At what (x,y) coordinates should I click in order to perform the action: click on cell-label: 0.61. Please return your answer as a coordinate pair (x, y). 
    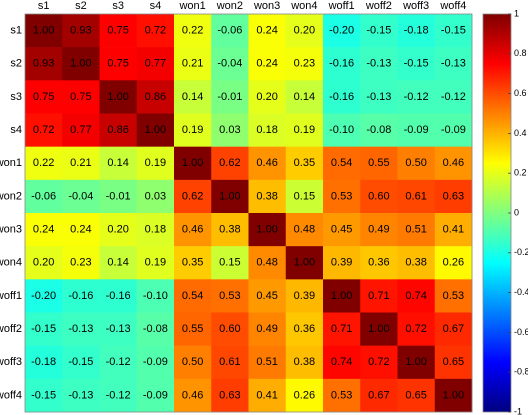
    Looking at the image, I should click on (415, 196).